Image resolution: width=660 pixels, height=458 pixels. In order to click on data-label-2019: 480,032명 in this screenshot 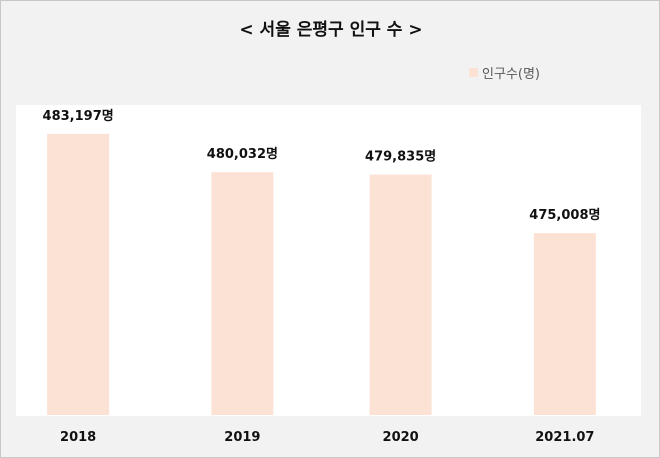, I will do `click(242, 154)`.